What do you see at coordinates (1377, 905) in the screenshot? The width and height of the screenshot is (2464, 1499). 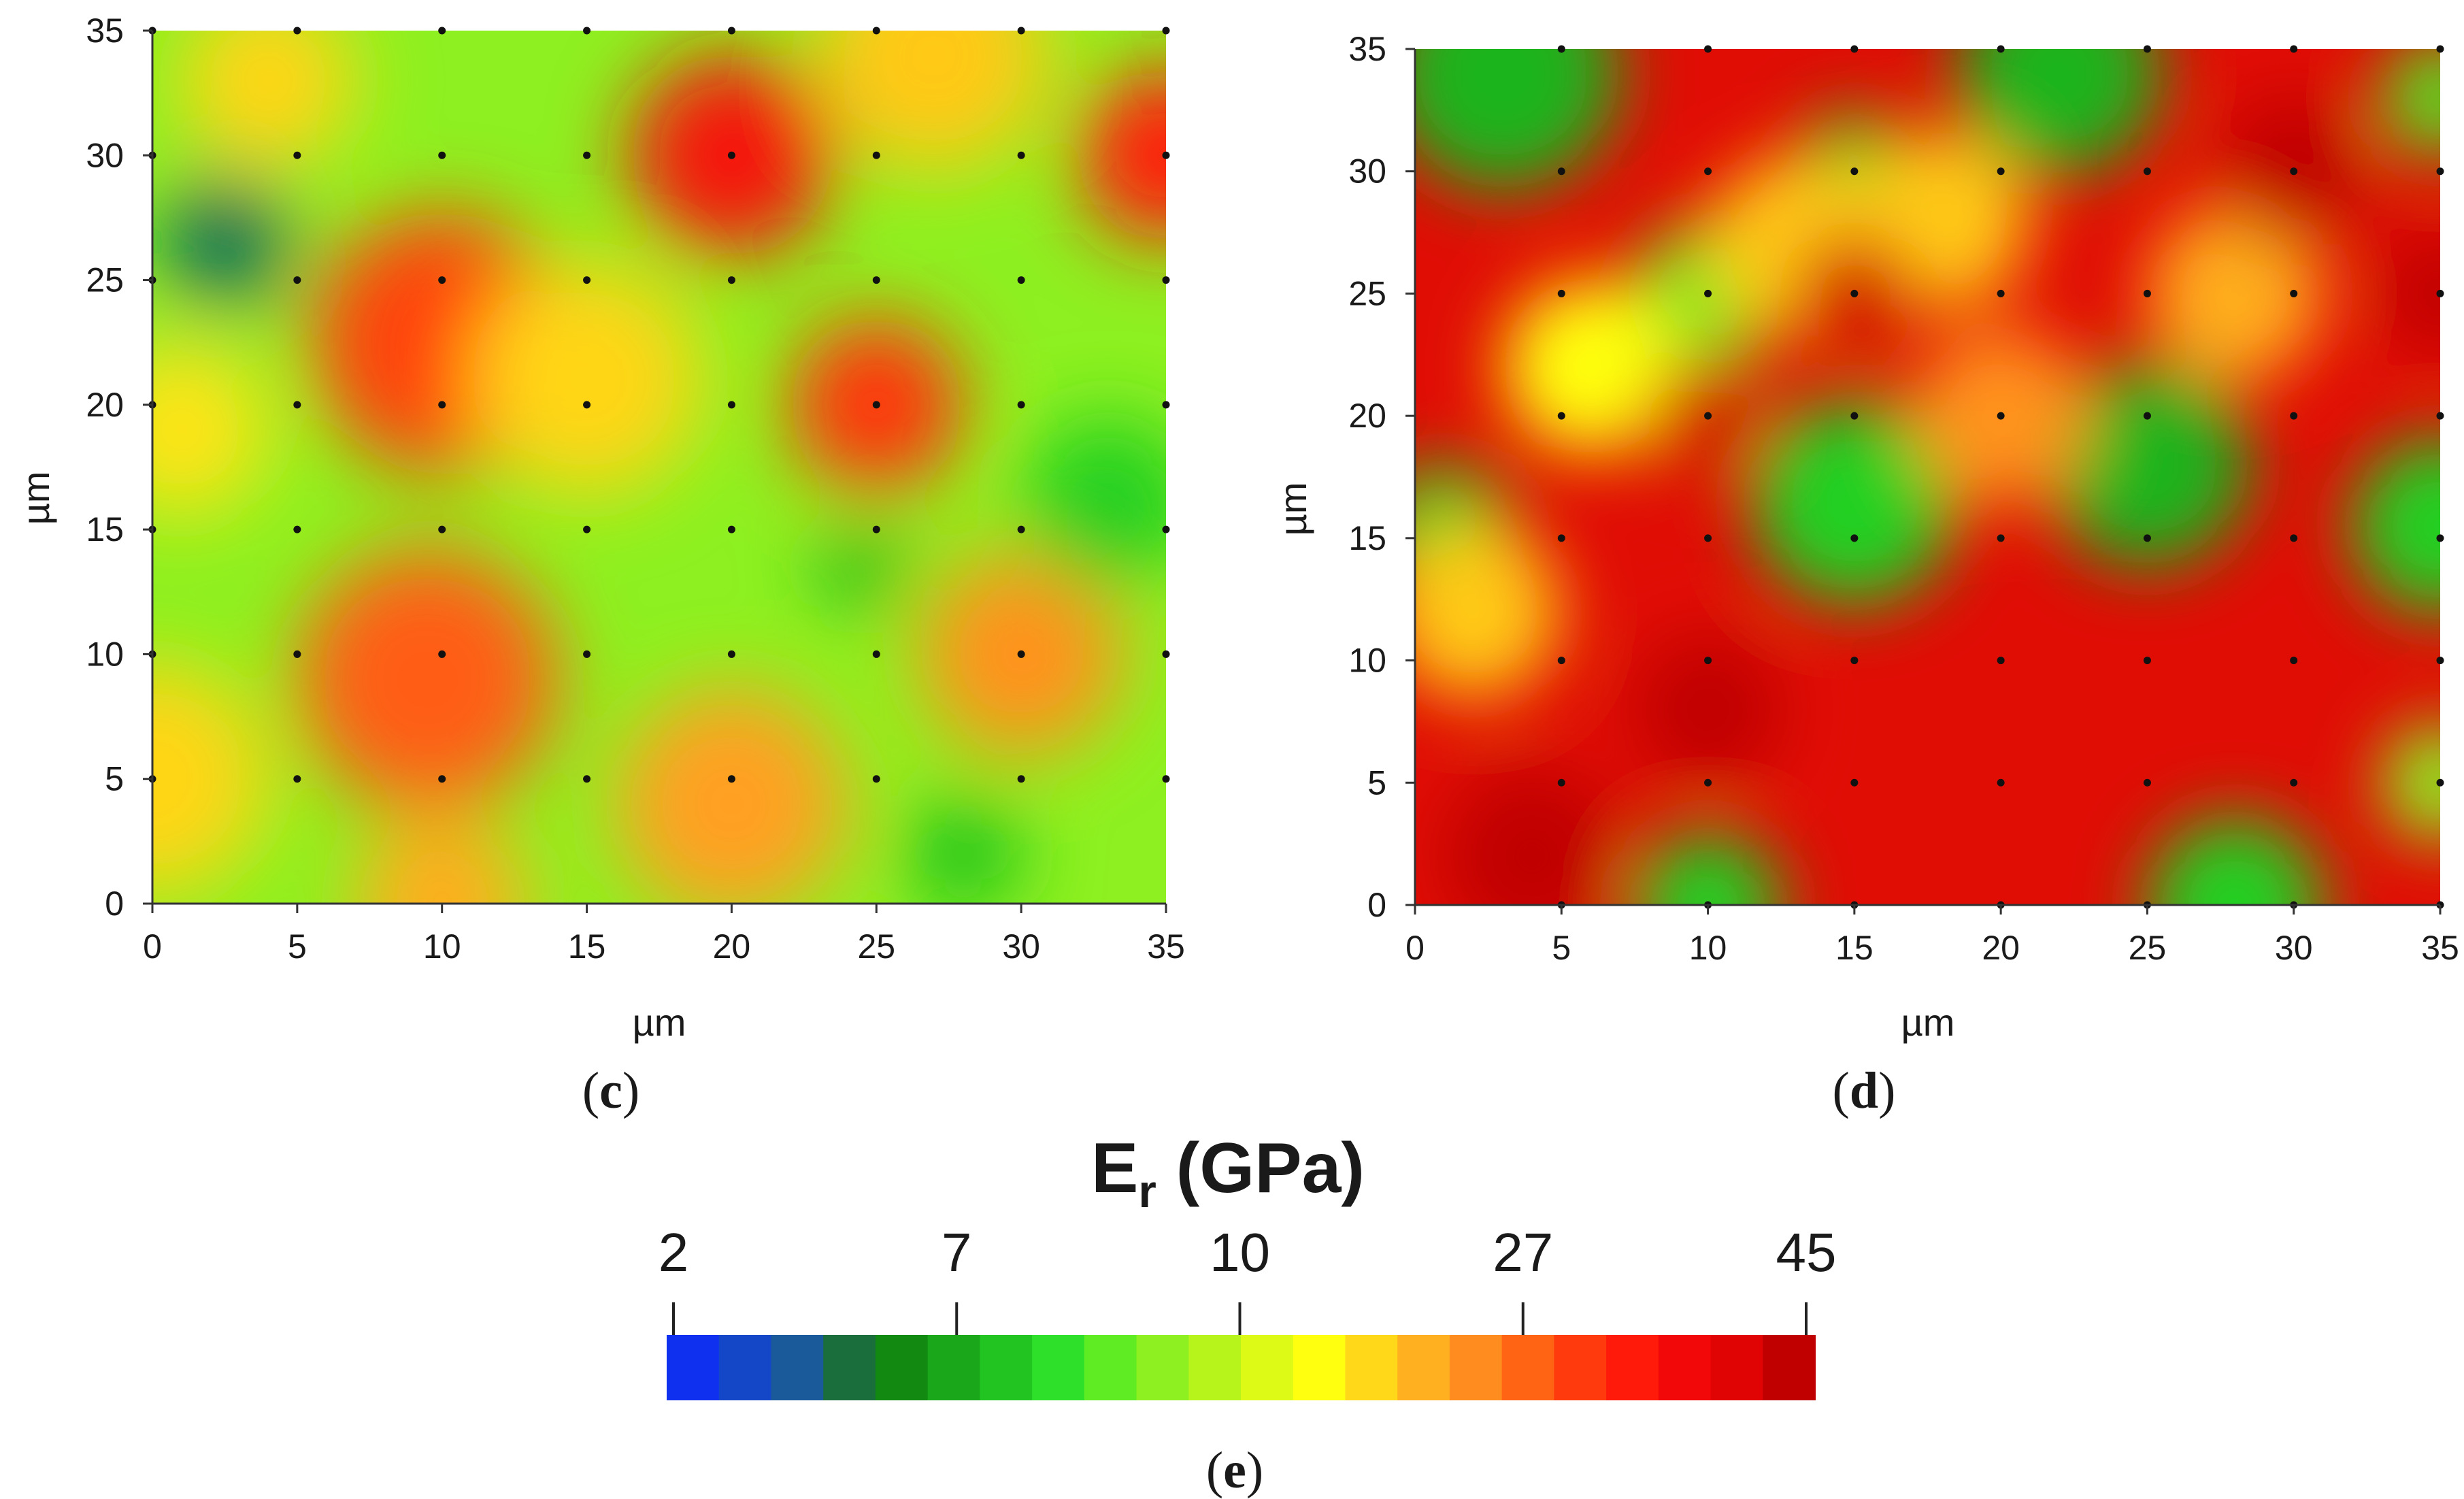 I see `y-tick-label: 0` at bounding box center [1377, 905].